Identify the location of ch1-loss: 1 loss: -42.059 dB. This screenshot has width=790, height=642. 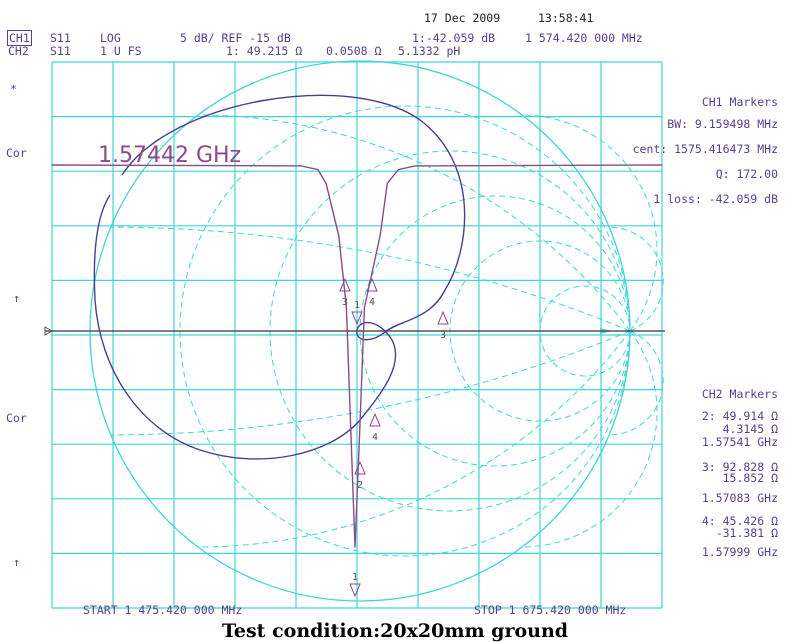
(715, 199).